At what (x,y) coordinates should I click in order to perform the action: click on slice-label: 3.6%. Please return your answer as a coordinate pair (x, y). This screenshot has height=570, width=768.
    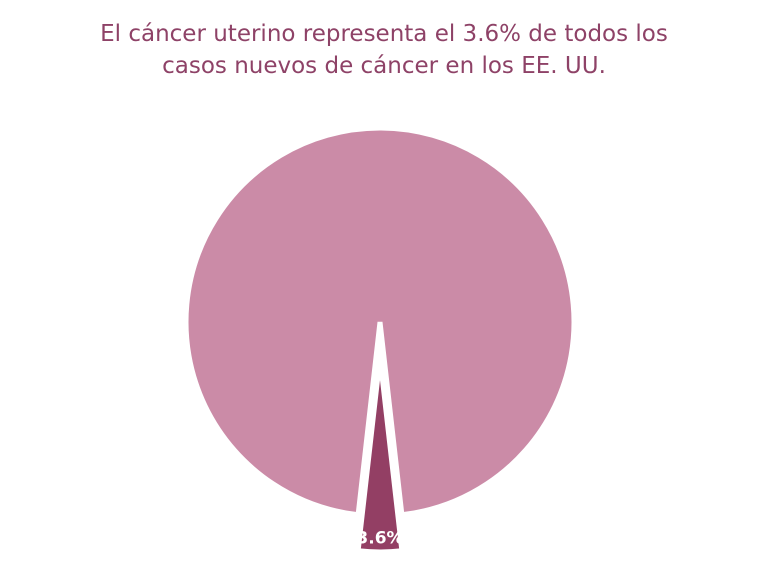
    Looking at the image, I should click on (379, 538).